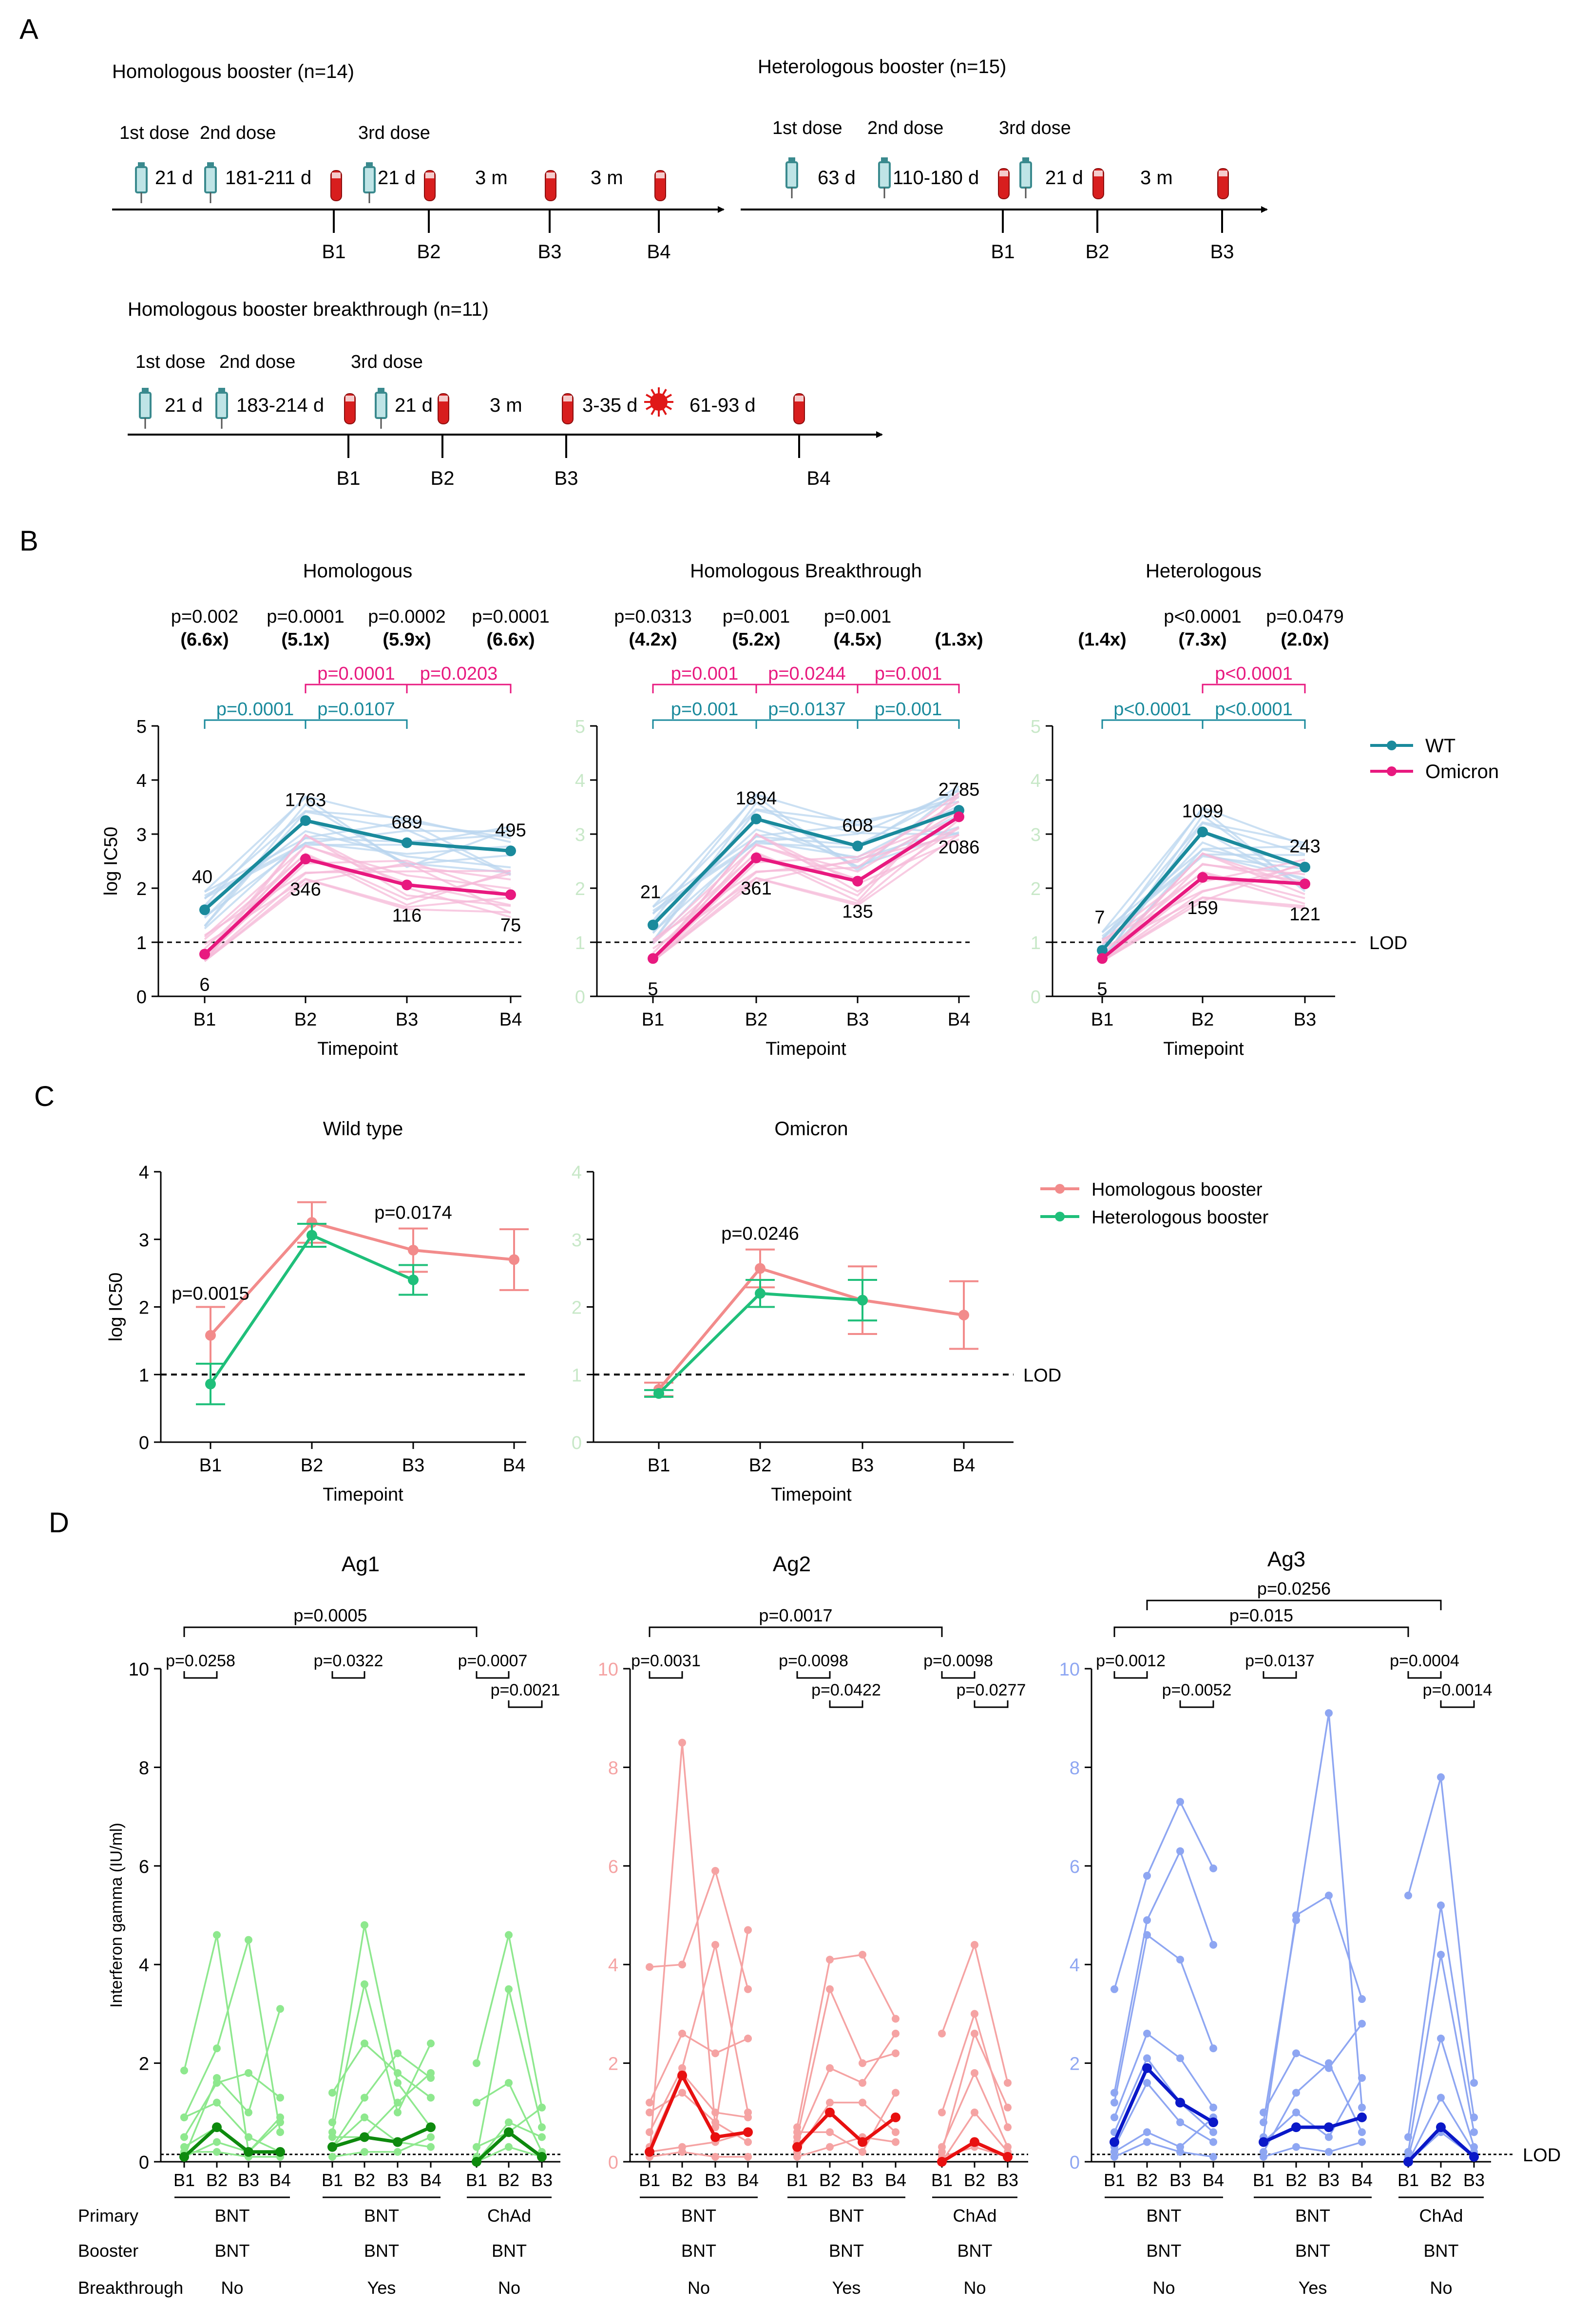 Image resolution: width=1589 pixels, height=2324 pixels. I want to click on interval-label: 183-214 d, so click(280, 406).